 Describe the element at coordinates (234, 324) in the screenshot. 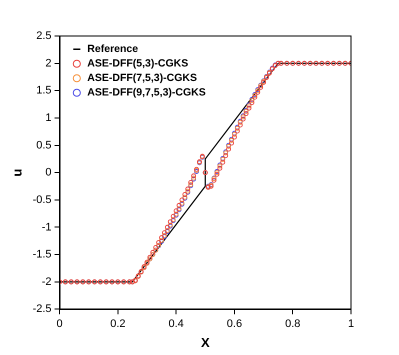

I see `x-tick-label: 0.6` at that location.